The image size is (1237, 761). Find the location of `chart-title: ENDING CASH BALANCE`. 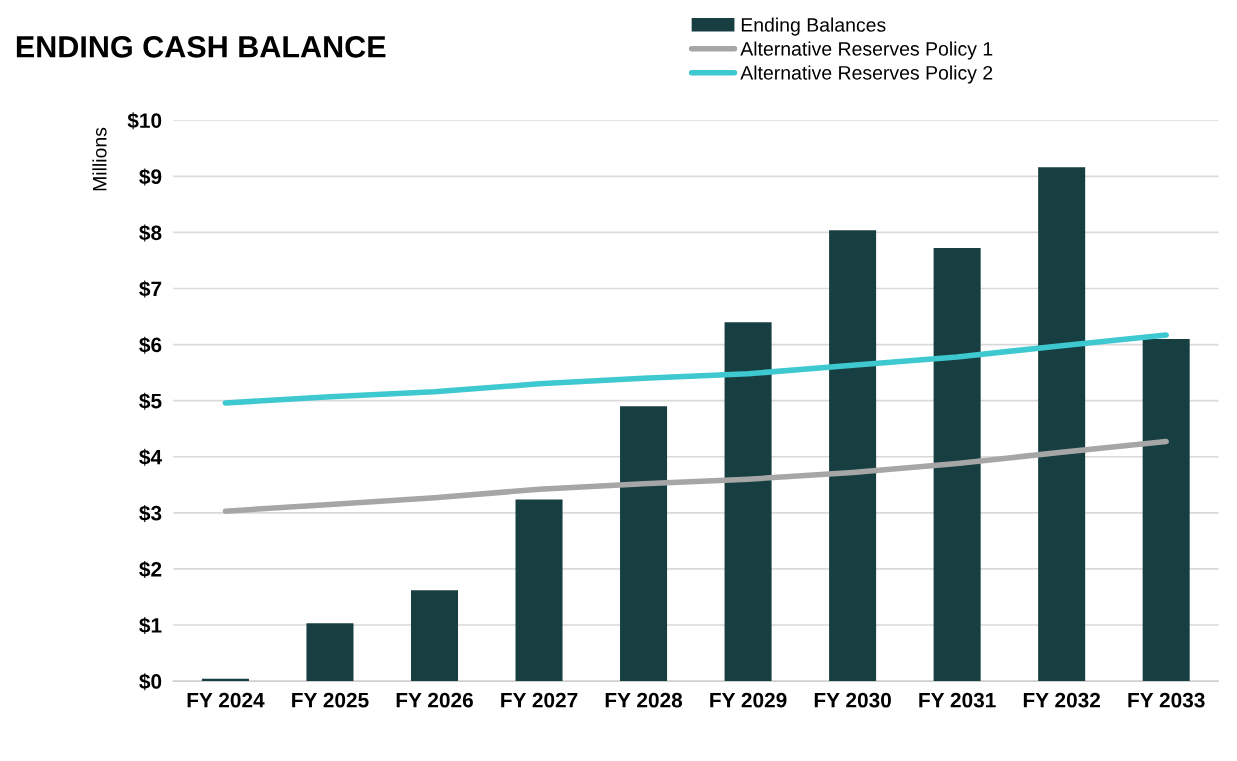

chart-title: ENDING CASH BALANCE is located at coordinates (201, 47).